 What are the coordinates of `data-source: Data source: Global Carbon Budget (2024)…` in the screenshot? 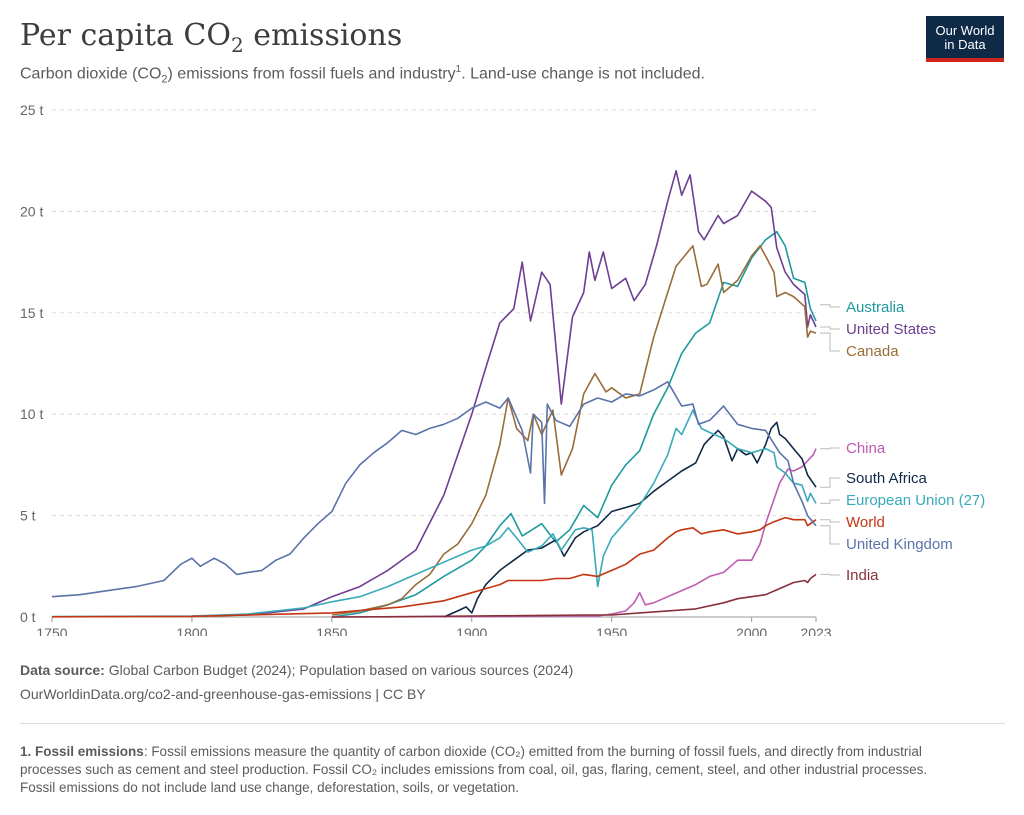 It's located at (297, 670).